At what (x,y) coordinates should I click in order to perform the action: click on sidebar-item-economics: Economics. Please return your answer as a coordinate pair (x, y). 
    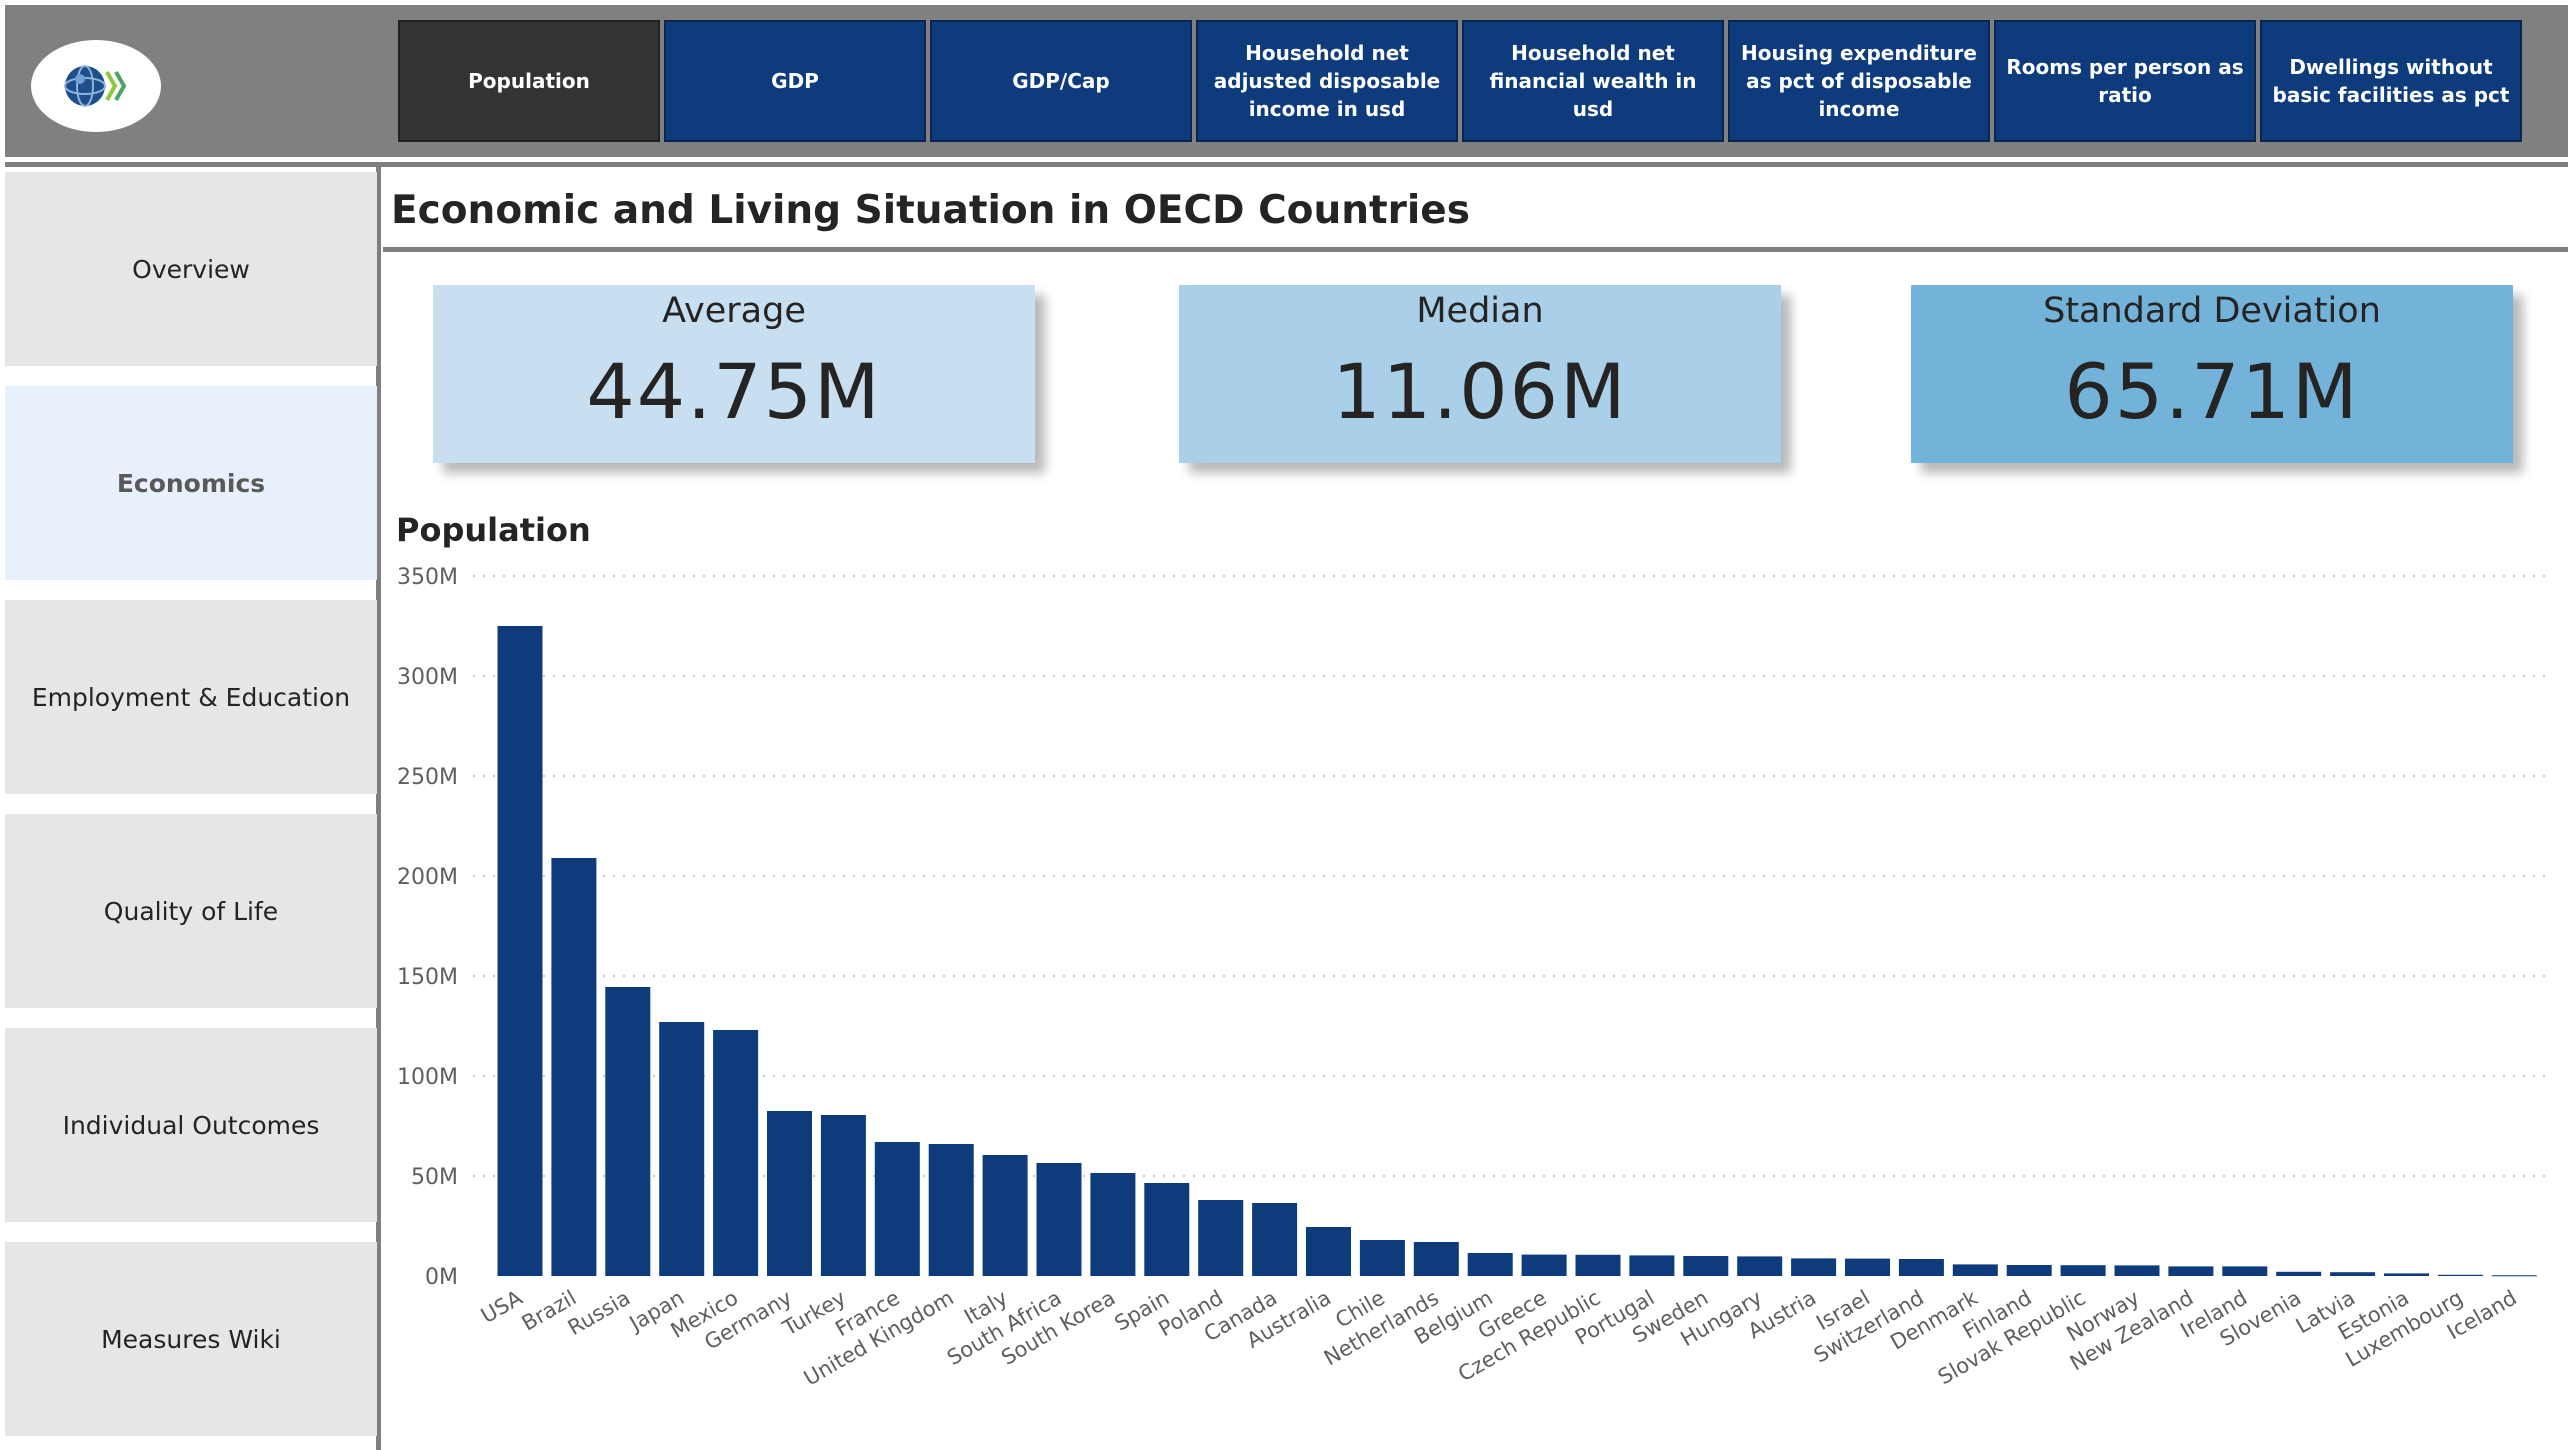
    Looking at the image, I should click on (191, 483).